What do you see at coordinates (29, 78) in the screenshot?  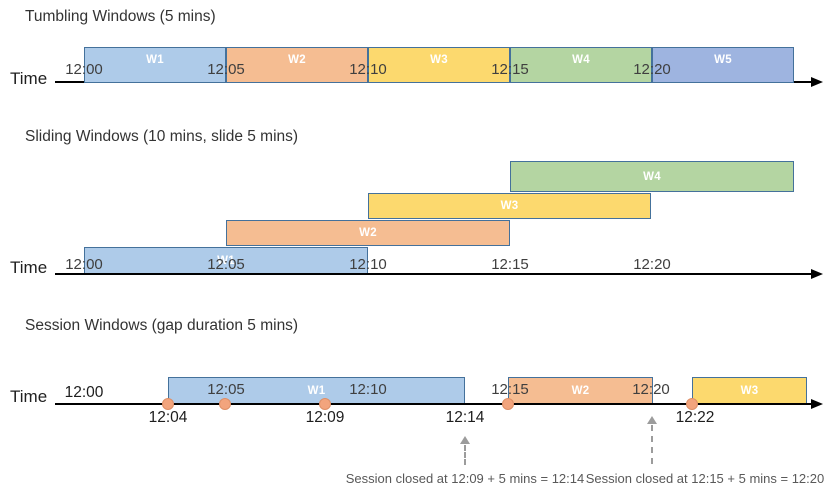 I see `tumbling-time-axis-label: Time` at bounding box center [29, 78].